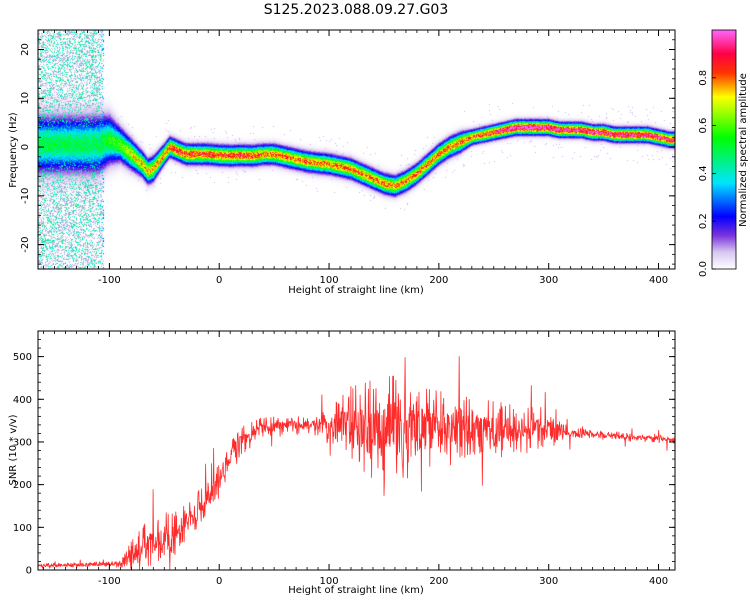 Image resolution: width=750 pixels, height=604 pixels. What do you see at coordinates (356, 590) in the screenshot?
I see `snr-x-axis-label: Height of straight line (km)` at bounding box center [356, 590].